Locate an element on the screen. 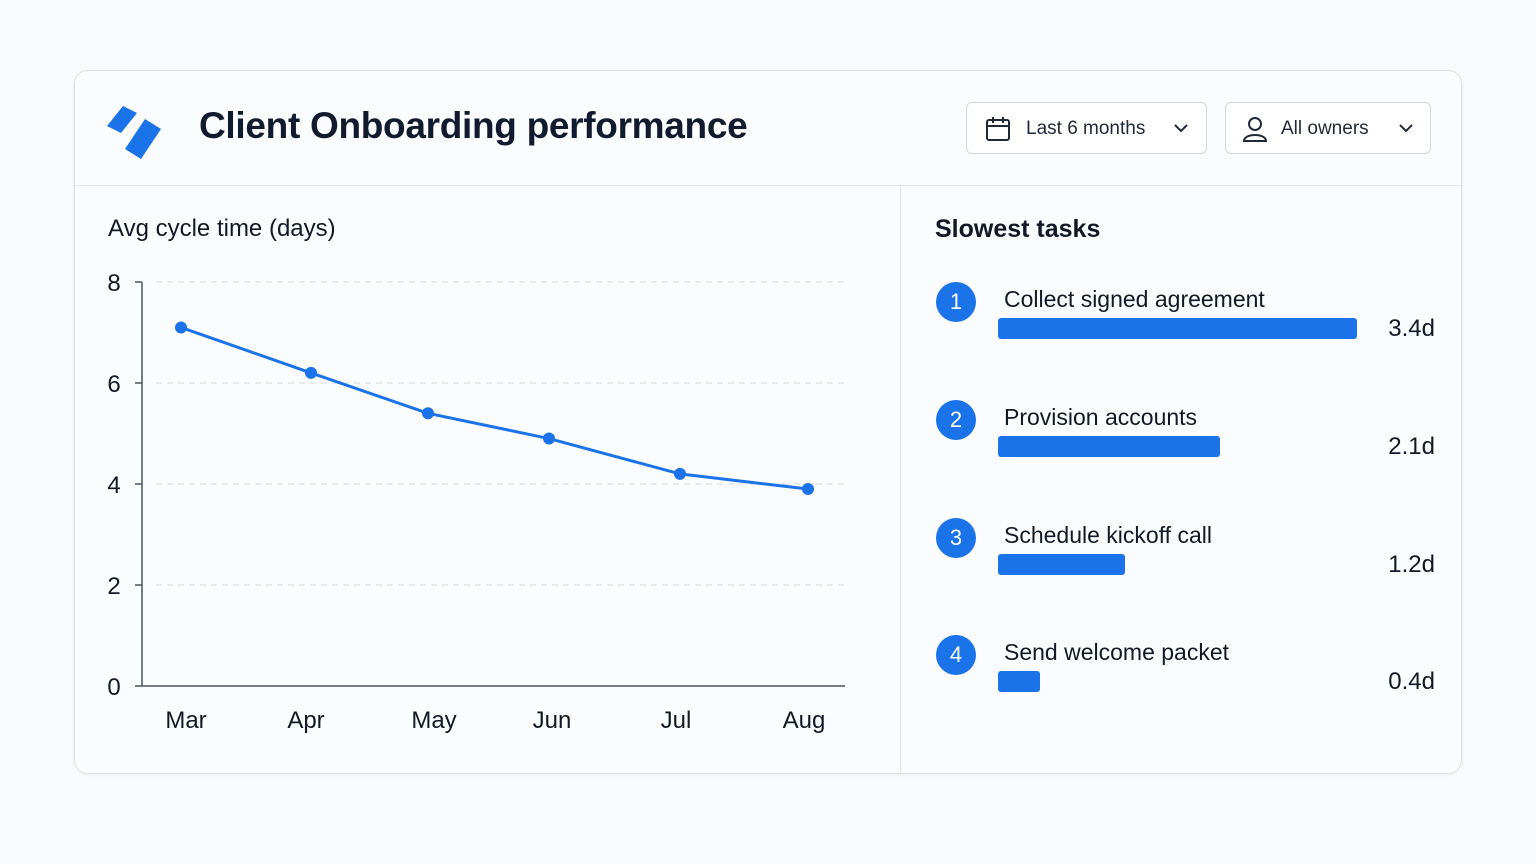  task-rank-badge: 1 is located at coordinates (956, 302).